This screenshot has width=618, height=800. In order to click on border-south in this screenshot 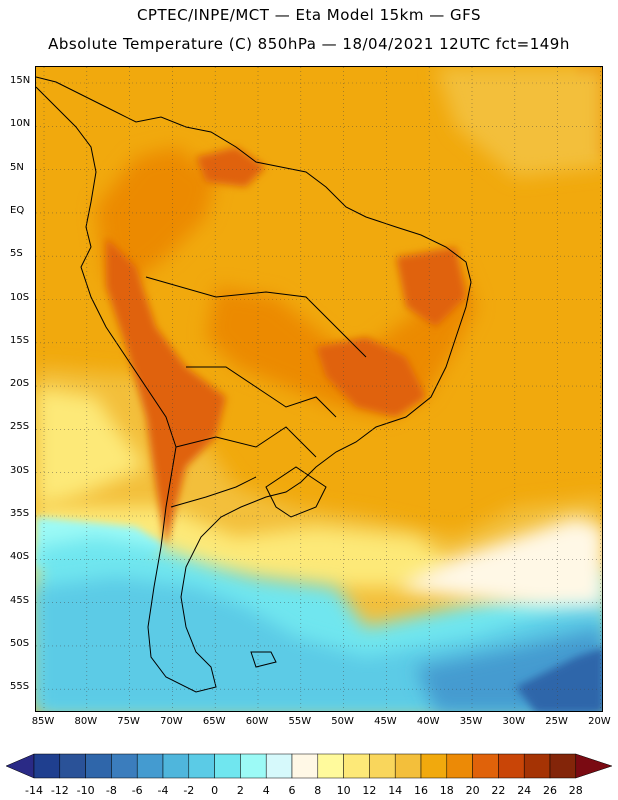, I will do `click(246, 442)`.